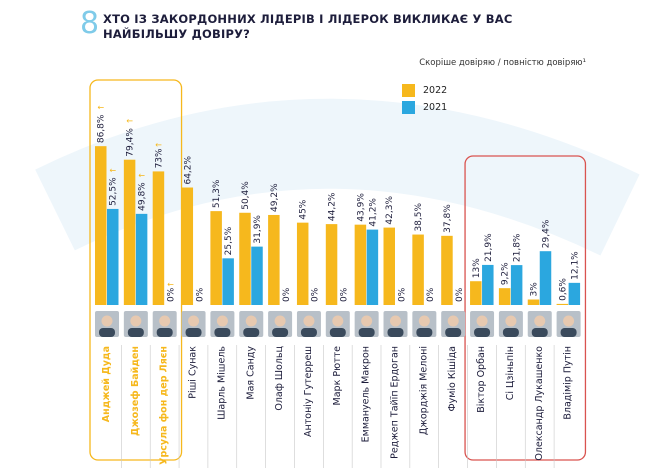 The height and width of the screenshot is (476, 662). I want to click on data-label-2022-cat-8: 44,2%, so click(333, 206).